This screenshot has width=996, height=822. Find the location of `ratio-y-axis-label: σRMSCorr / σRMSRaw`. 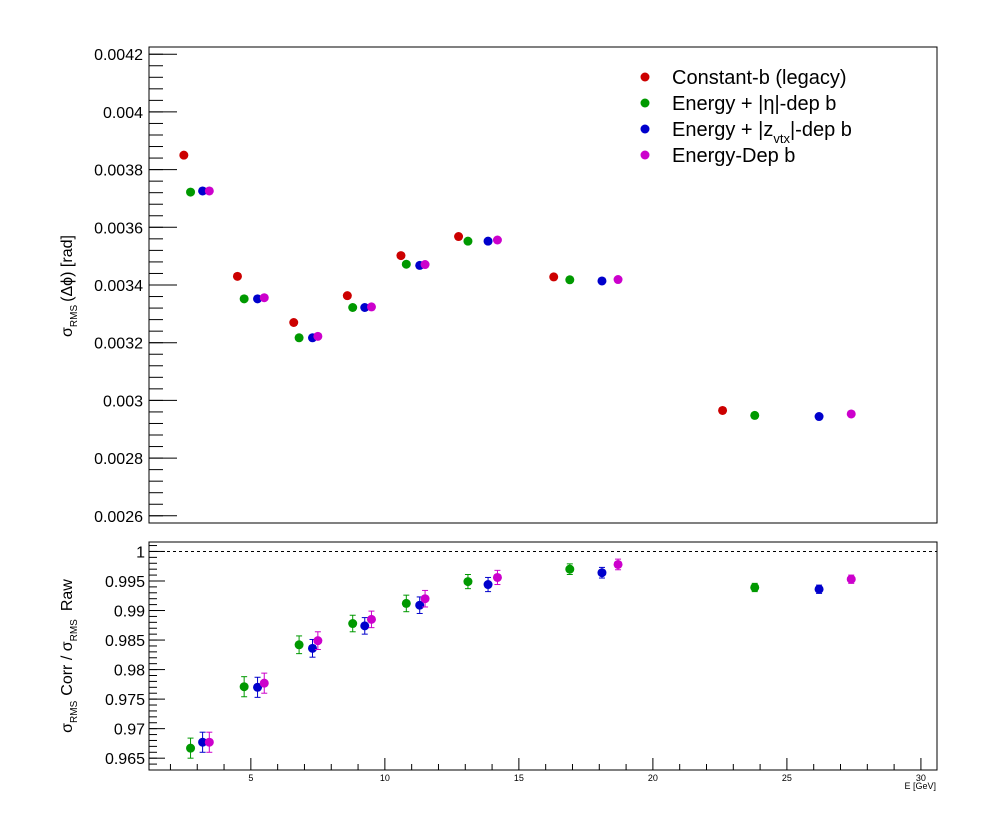

ratio-y-axis-label: σRMSCorr / σRMSRaw is located at coordinates (69, 656).